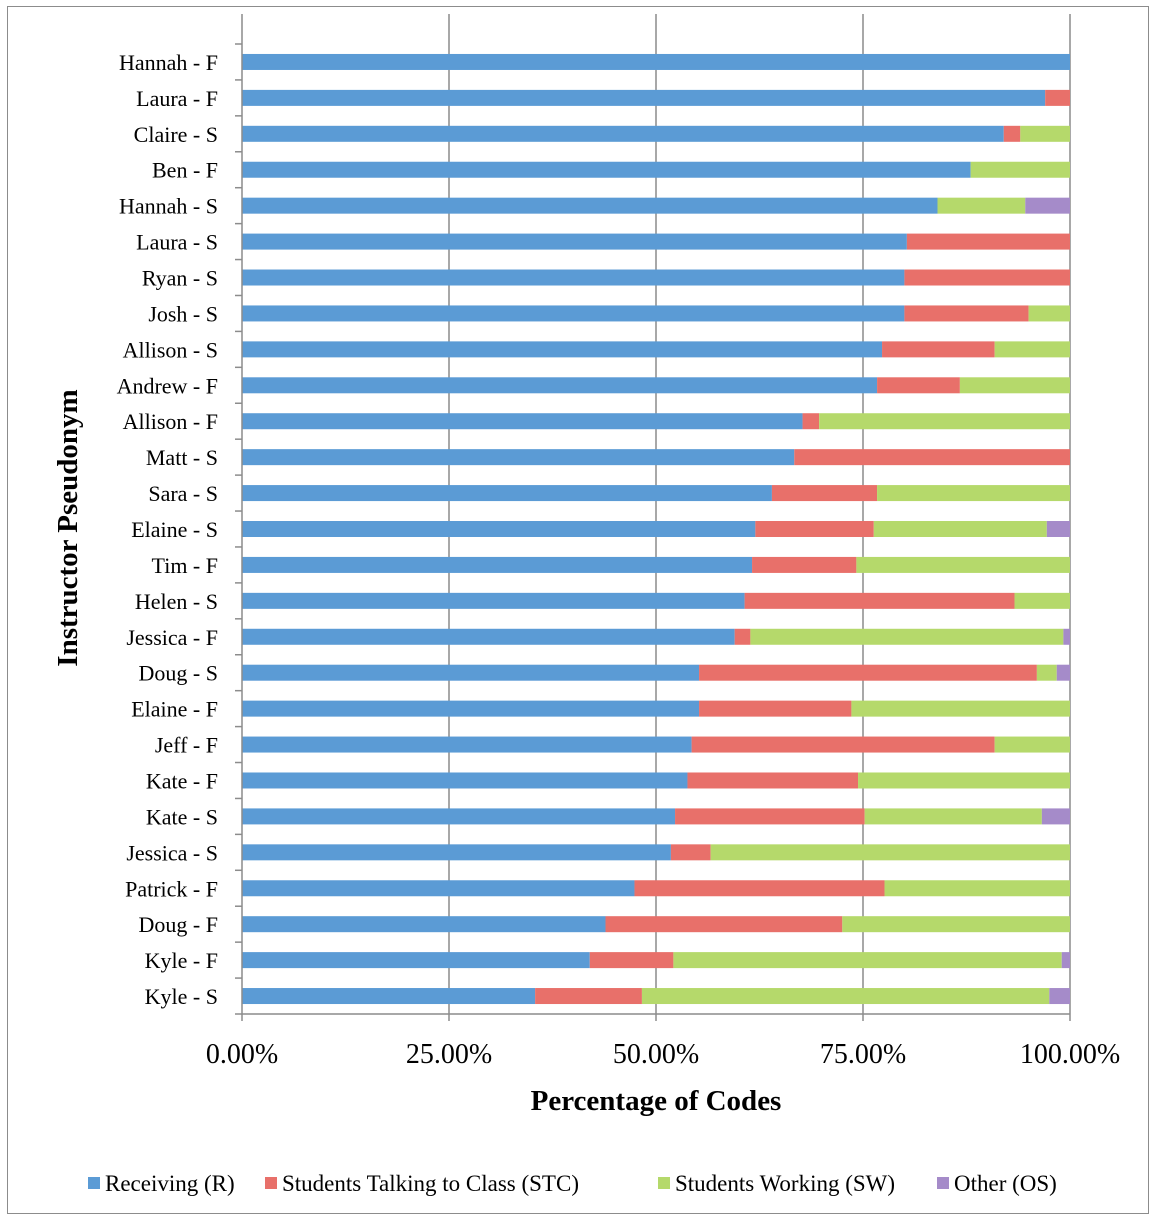 The width and height of the screenshot is (1154, 1221). What do you see at coordinates (170, 421) in the screenshot?
I see `category-label: Allison - F` at bounding box center [170, 421].